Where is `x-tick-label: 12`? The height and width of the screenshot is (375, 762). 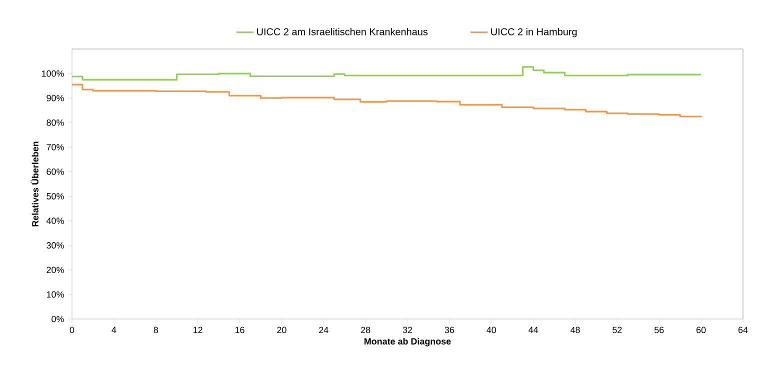
x-tick-label: 12 is located at coordinates (198, 330).